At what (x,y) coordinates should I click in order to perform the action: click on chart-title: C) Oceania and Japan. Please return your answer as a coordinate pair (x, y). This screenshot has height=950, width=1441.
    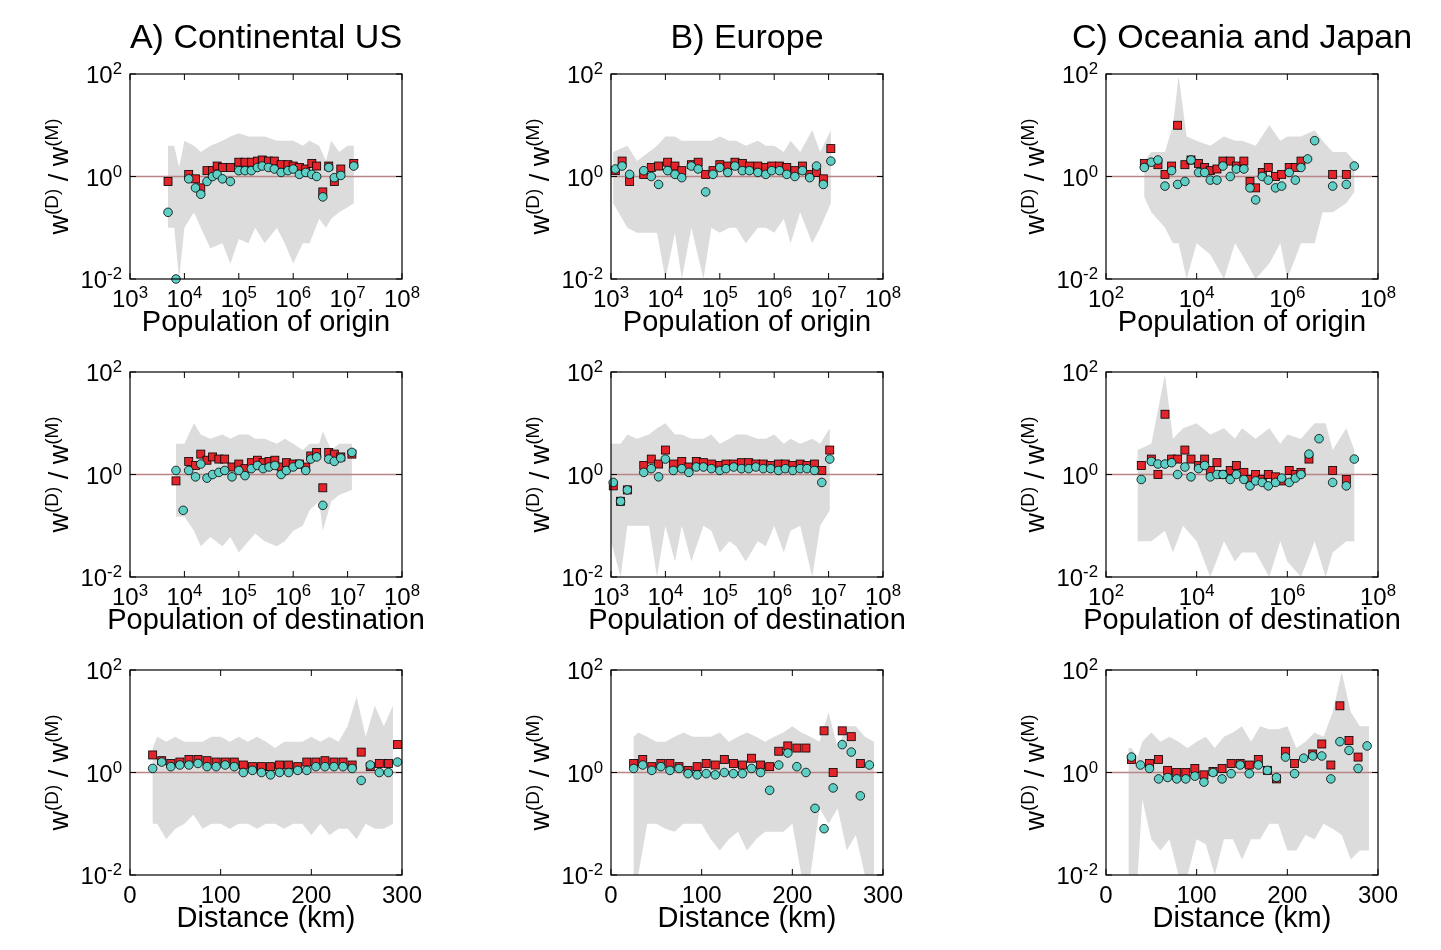
    Looking at the image, I should click on (1242, 36).